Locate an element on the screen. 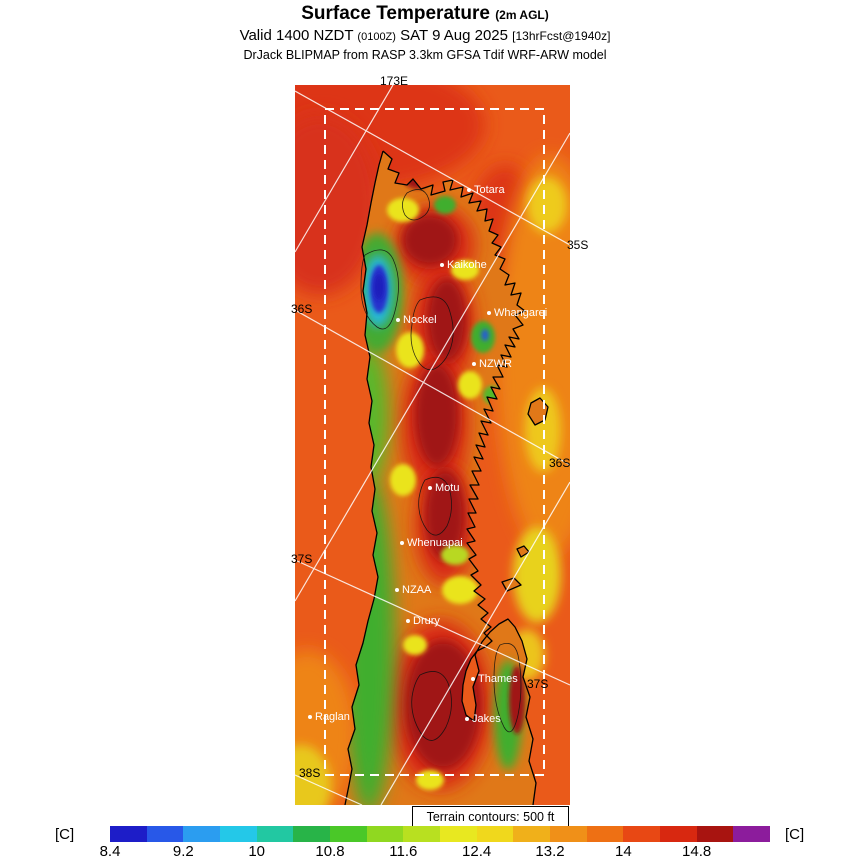 This screenshot has width=850, height=860. colorbar-unit-left: [C] is located at coordinates (65, 834).